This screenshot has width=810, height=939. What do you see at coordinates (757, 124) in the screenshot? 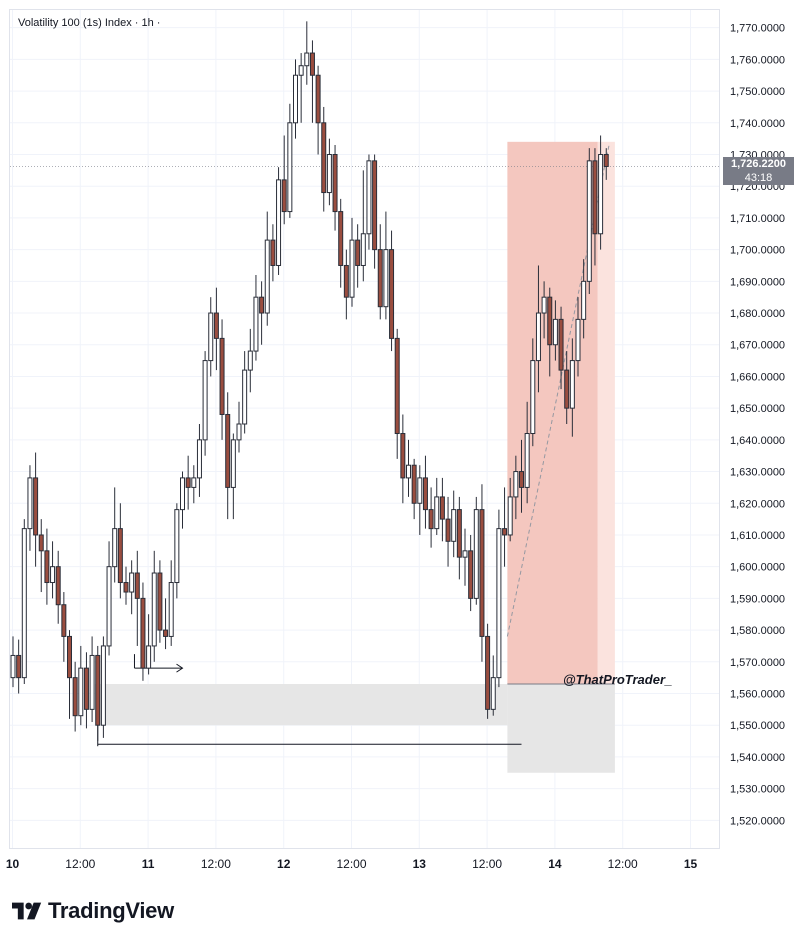
I see `price-tick-label: 1,740.0000` at bounding box center [757, 124].